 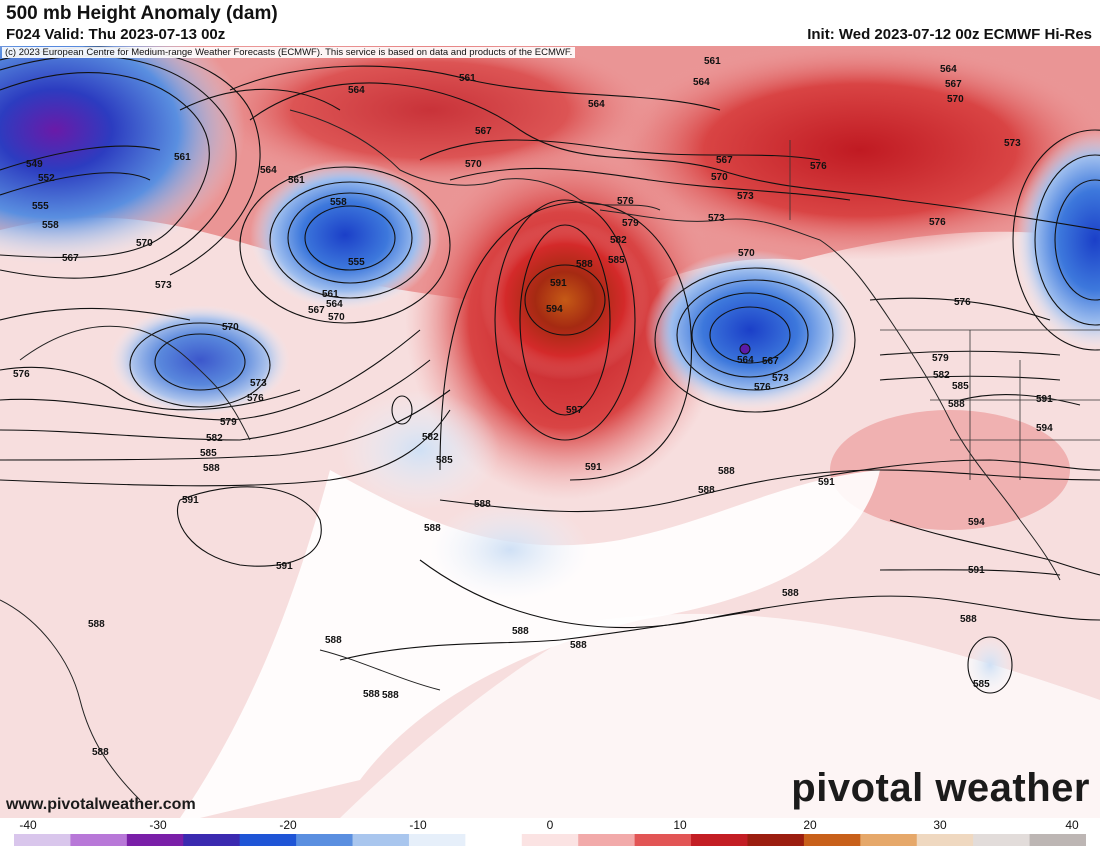 I want to click on contour-label: 558, so click(x=338, y=202).